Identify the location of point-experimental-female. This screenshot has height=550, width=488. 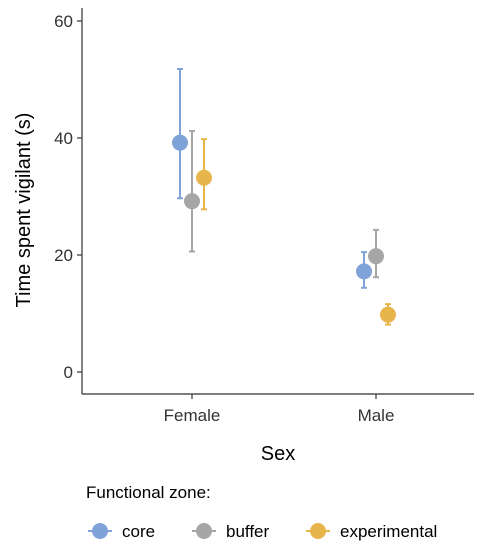
(204, 177).